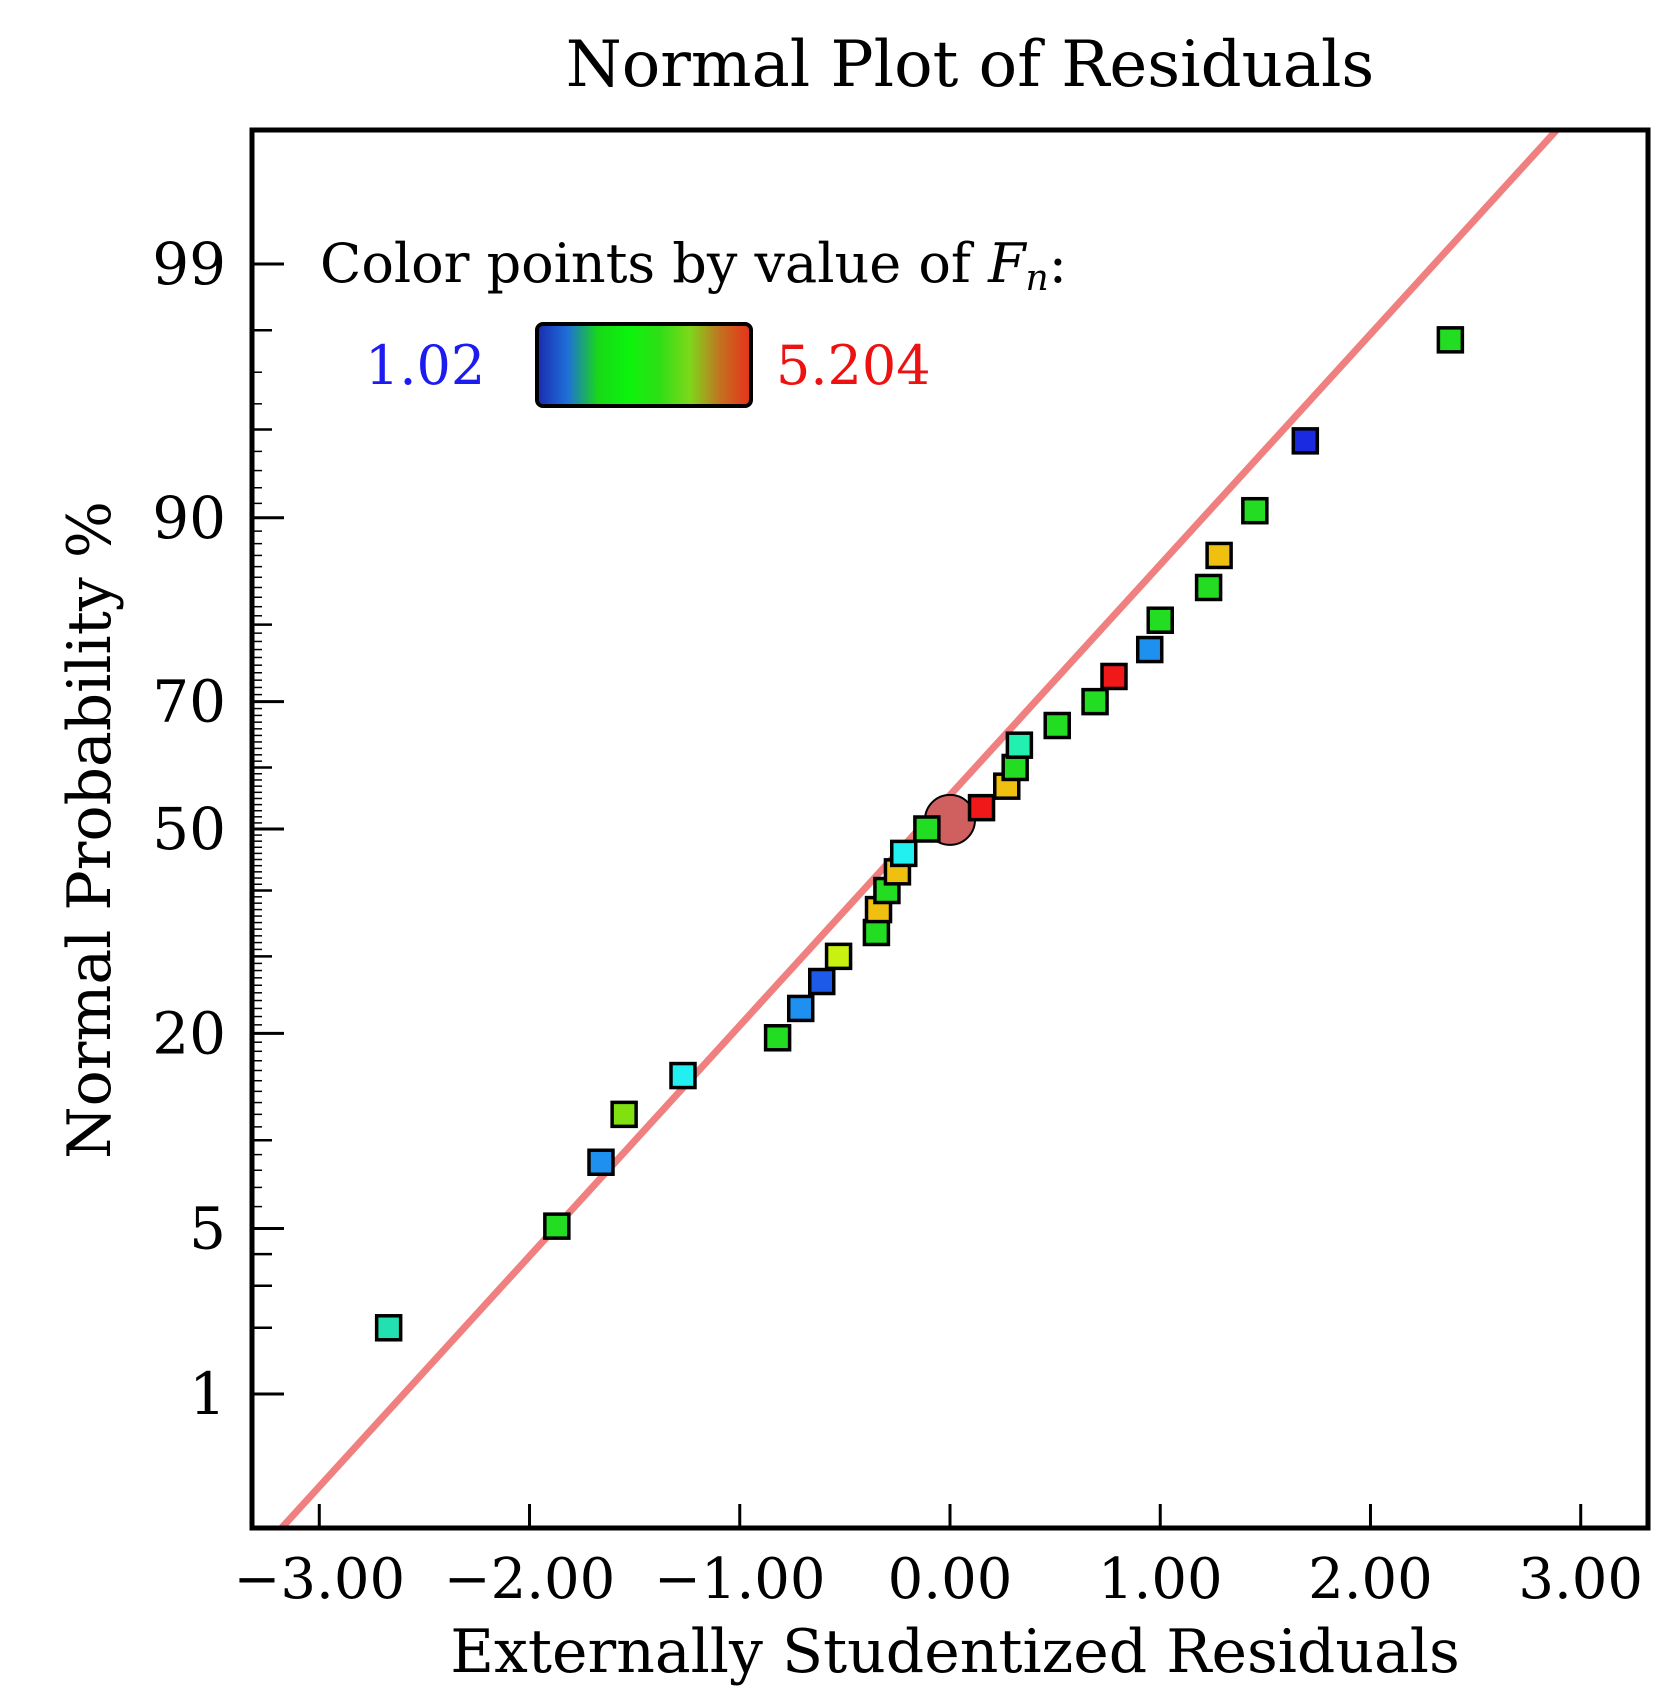 The height and width of the screenshot is (1708, 1675). What do you see at coordinates (425, 365) in the screenshot?
I see `legend-min-label: 1.02` at bounding box center [425, 365].